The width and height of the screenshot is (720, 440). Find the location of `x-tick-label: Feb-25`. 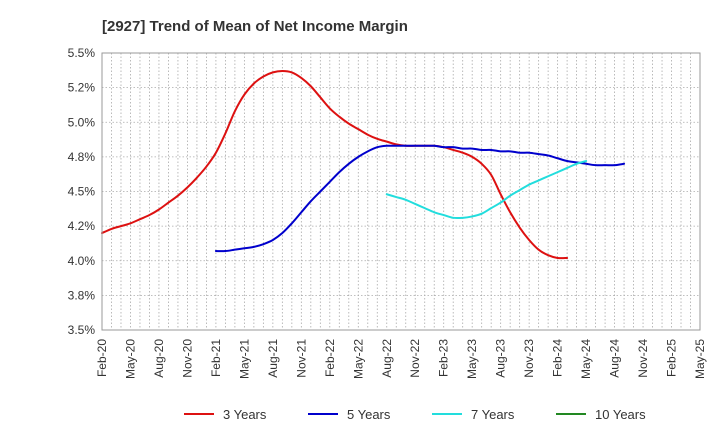

x-tick-label: Feb-25 is located at coordinates (672, 358).